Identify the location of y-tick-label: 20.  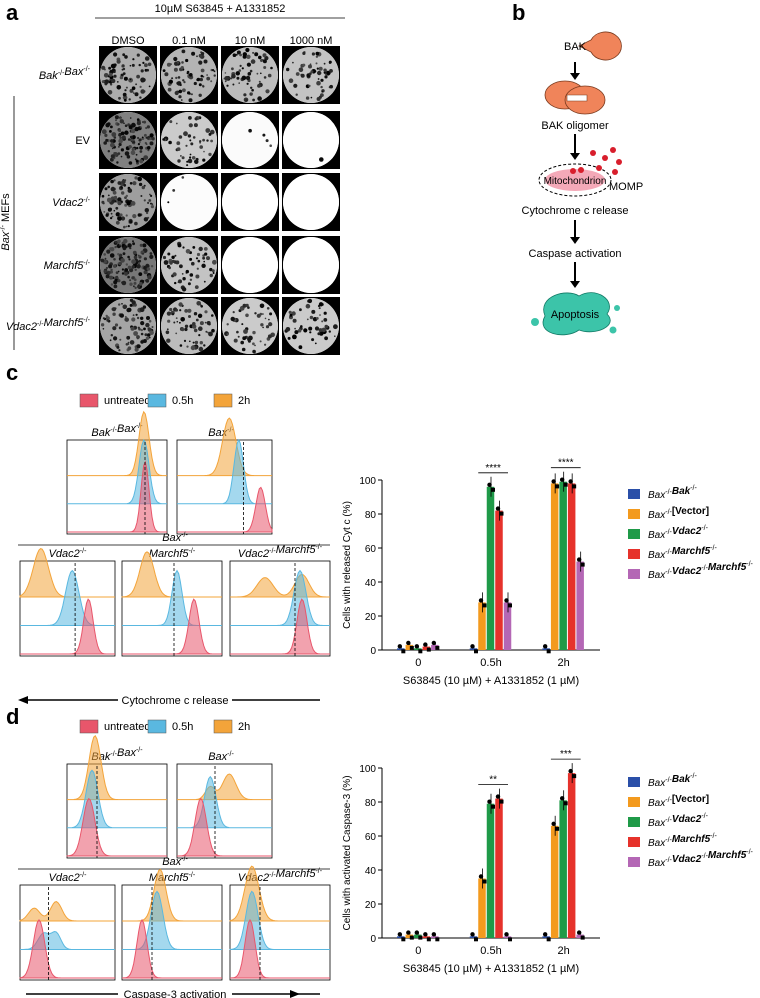
(371, 905).